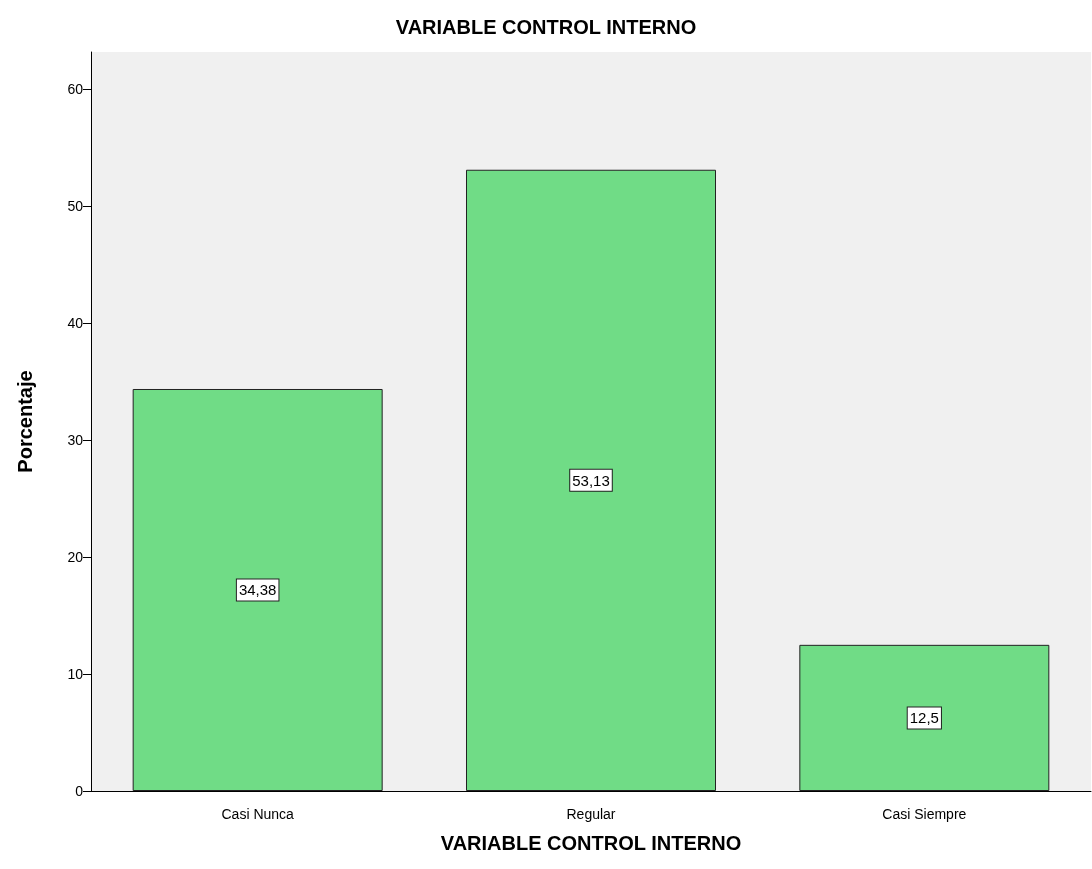 The image size is (1092, 869). What do you see at coordinates (546, 27) in the screenshot?
I see `chart-title: VARIABLE CONTROL INTERNO` at bounding box center [546, 27].